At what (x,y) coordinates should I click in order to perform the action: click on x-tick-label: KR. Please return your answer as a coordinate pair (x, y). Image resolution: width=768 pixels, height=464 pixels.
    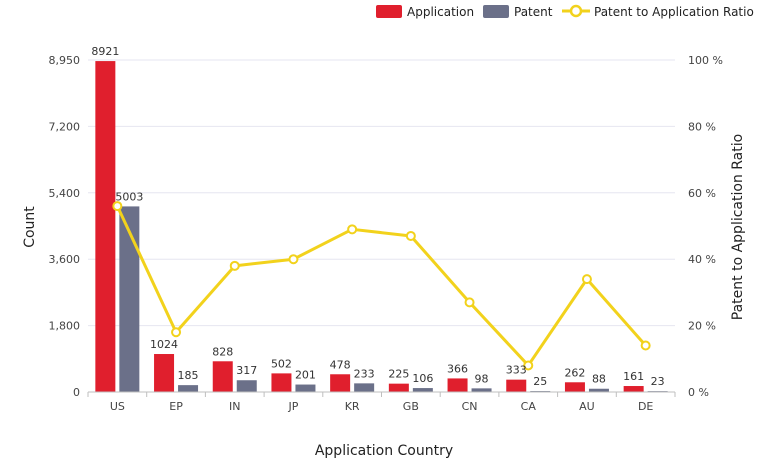
    Looking at the image, I should click on (352, 406).